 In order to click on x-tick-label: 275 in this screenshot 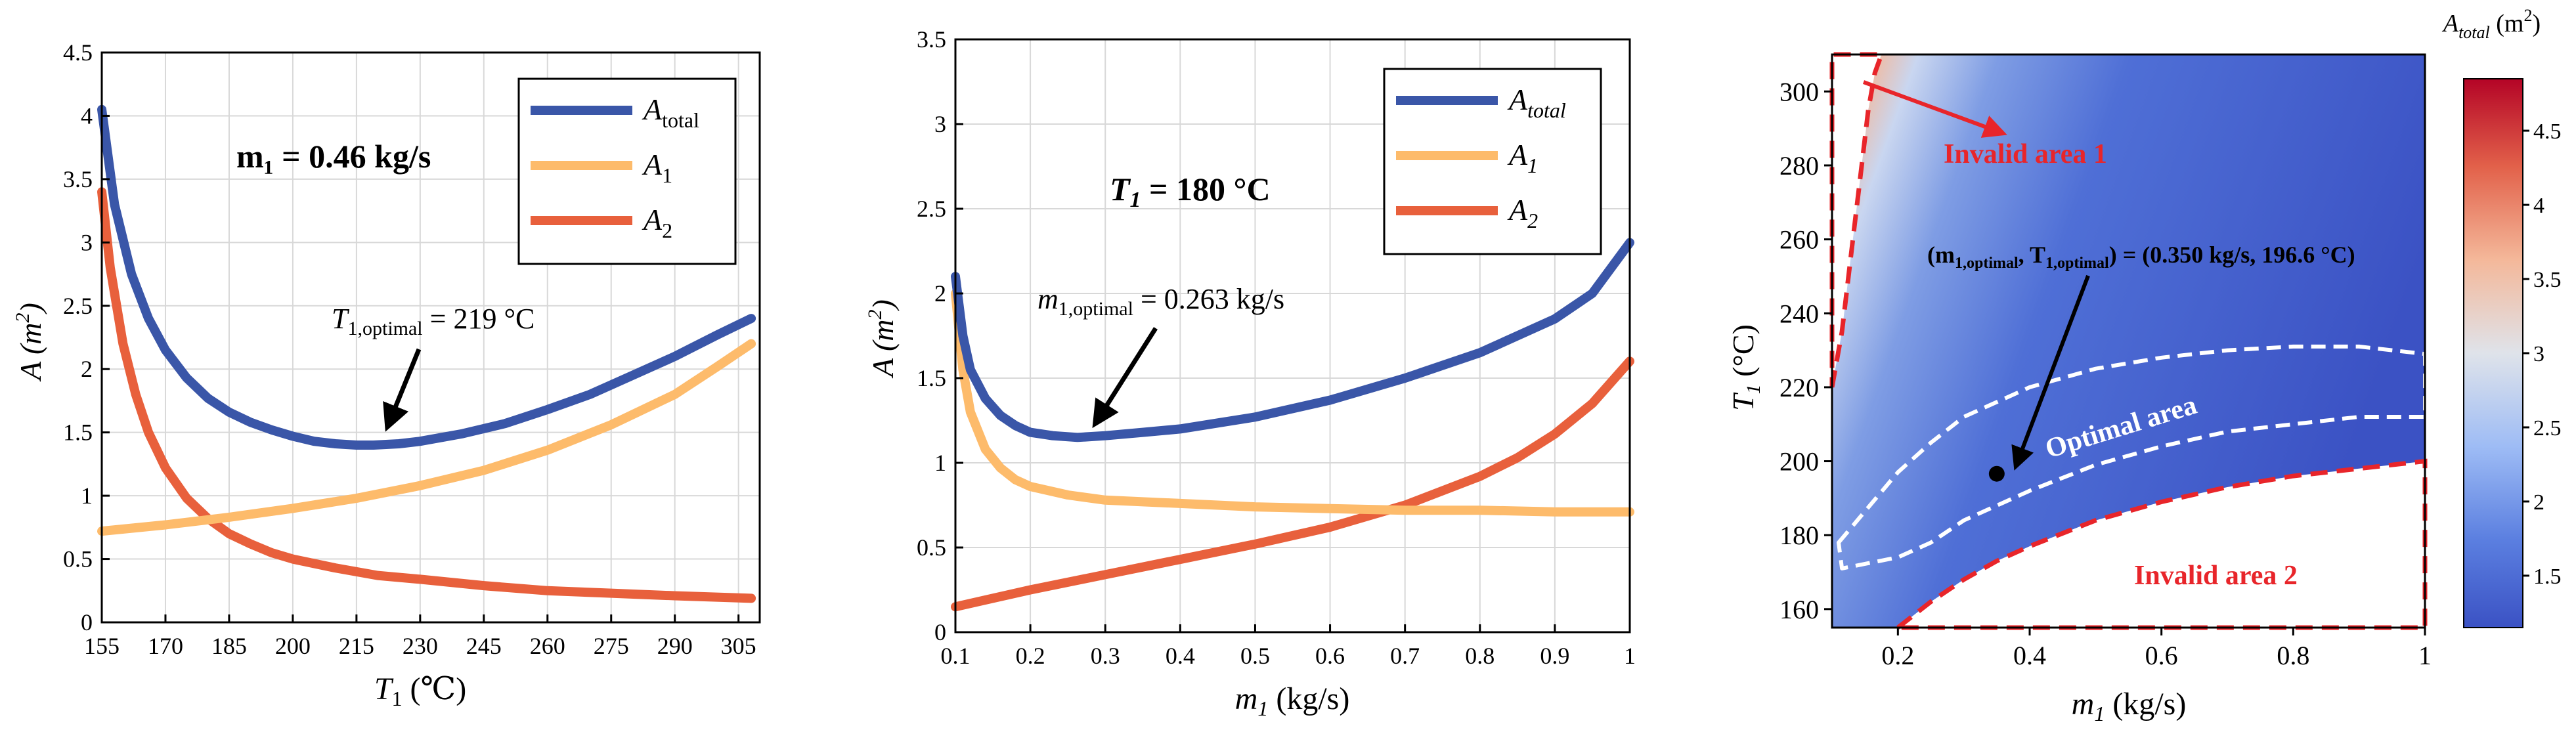, I will do `click(612, 646)`.